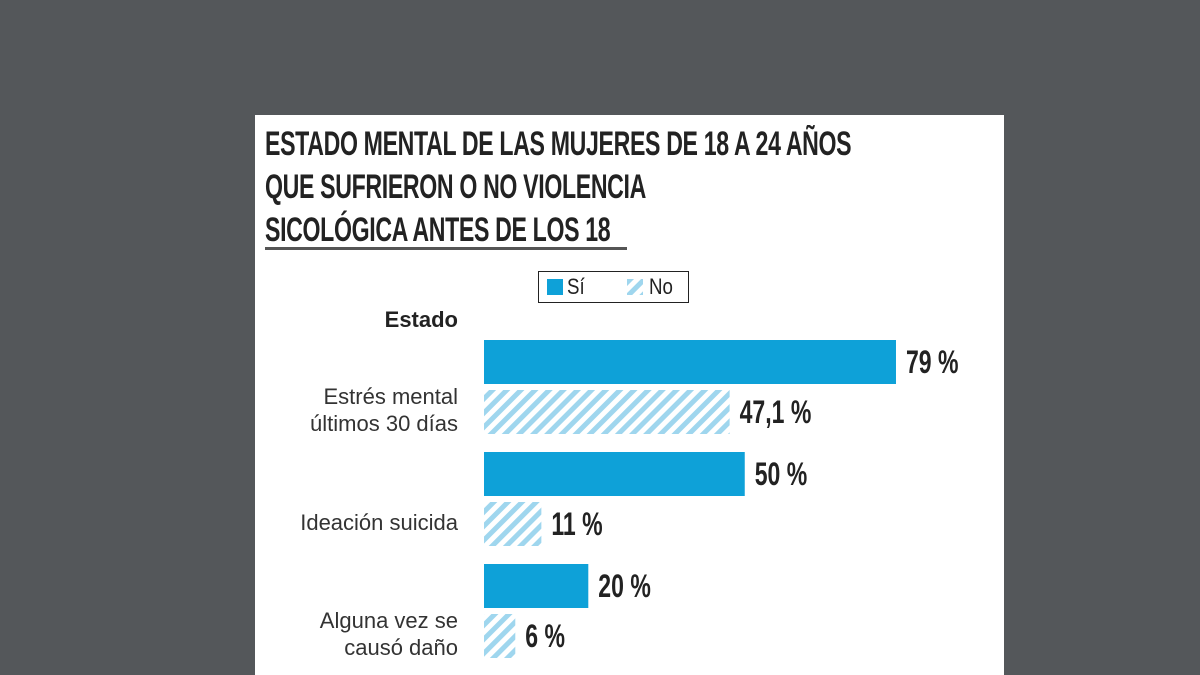 This screenshot has width=1200, height=675. What do you see at coordinates (932, 362) in the screenshot?
I see `value-label: 79 %` at bounding box center [932, 362].